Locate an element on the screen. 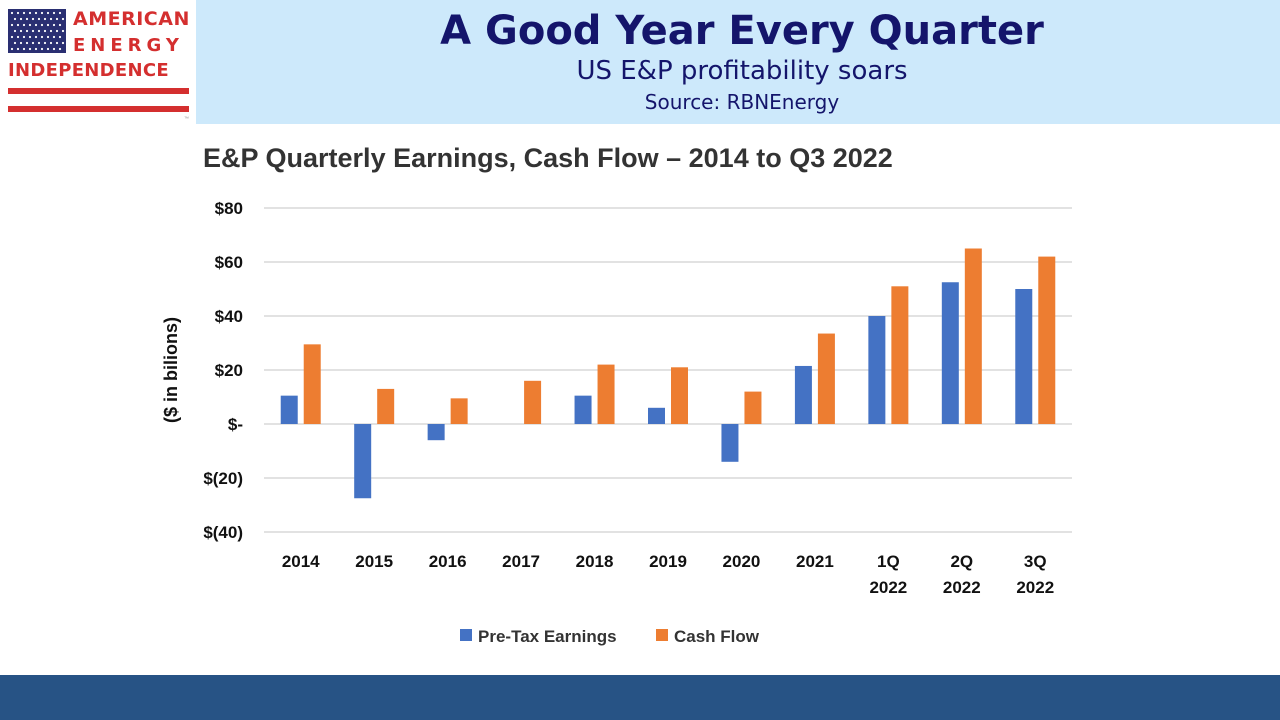  x-tick-label: 2014 is located at coordinates (301, 561).